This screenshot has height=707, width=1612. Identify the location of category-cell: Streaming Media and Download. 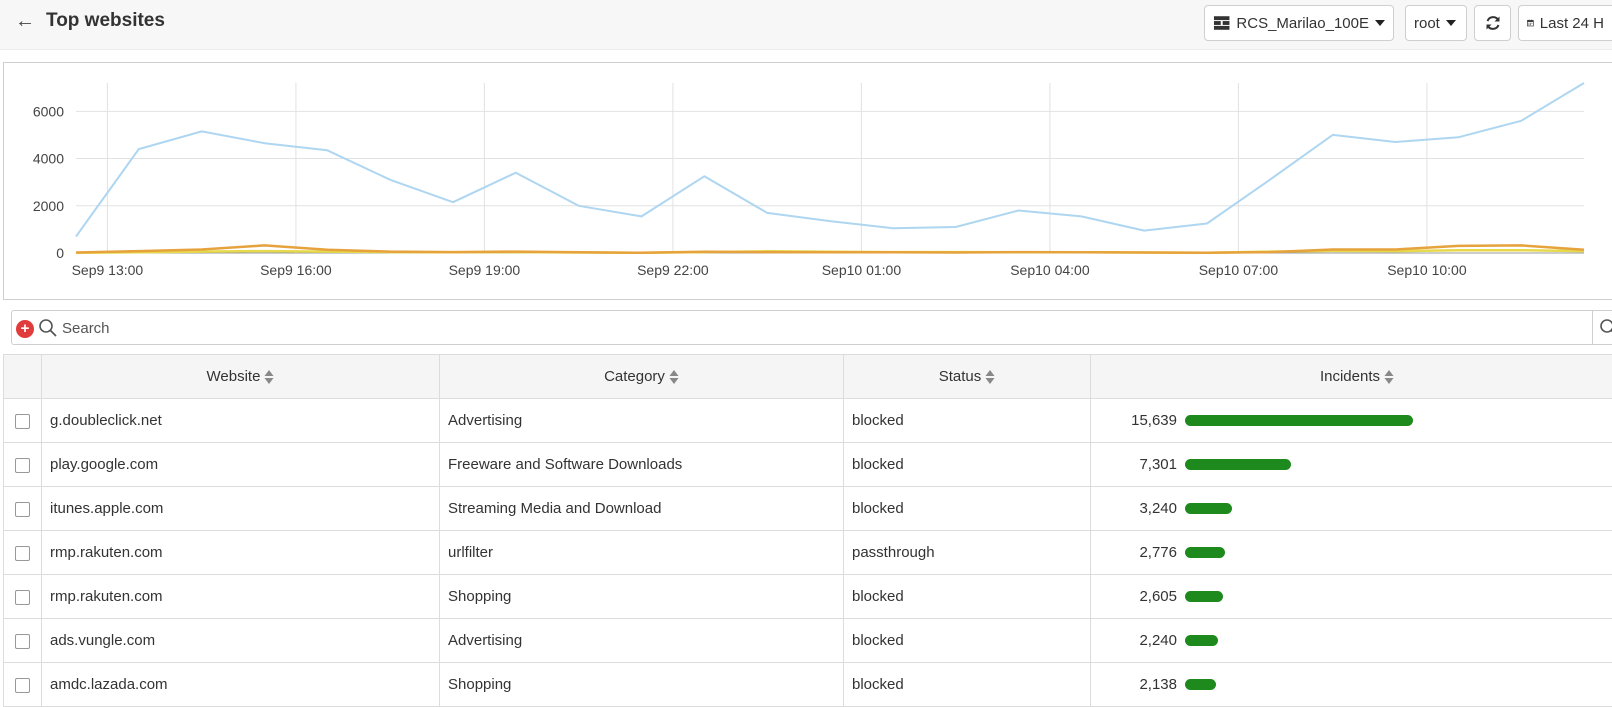
(642, 509).